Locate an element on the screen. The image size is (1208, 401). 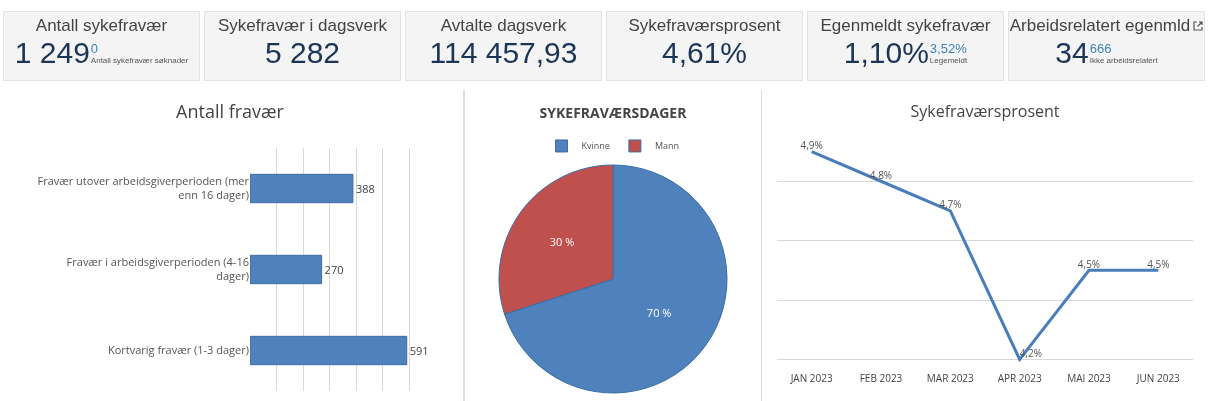
chart-title: Sykefraværsprosent is located at coordinates (985, 110).